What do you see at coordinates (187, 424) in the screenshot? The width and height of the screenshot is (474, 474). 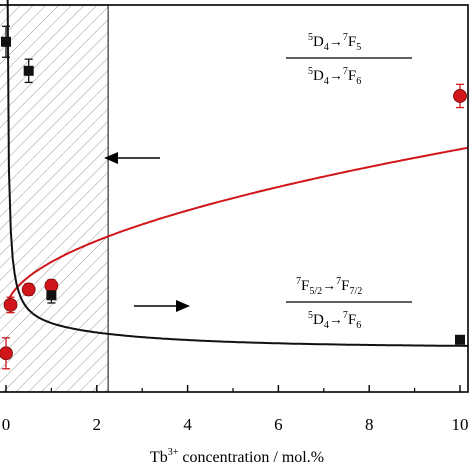 I see `x-tick-label: 4` at bounding box center [187, 424].